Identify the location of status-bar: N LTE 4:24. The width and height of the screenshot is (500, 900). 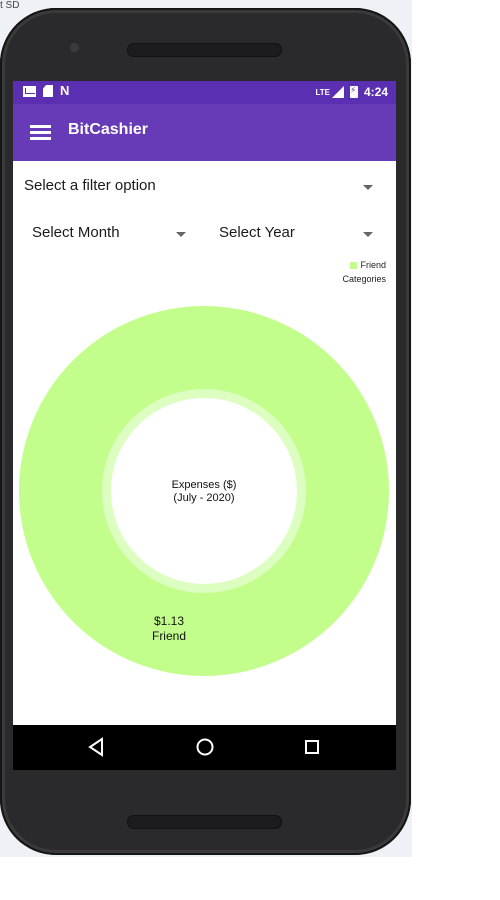
(204, 92).